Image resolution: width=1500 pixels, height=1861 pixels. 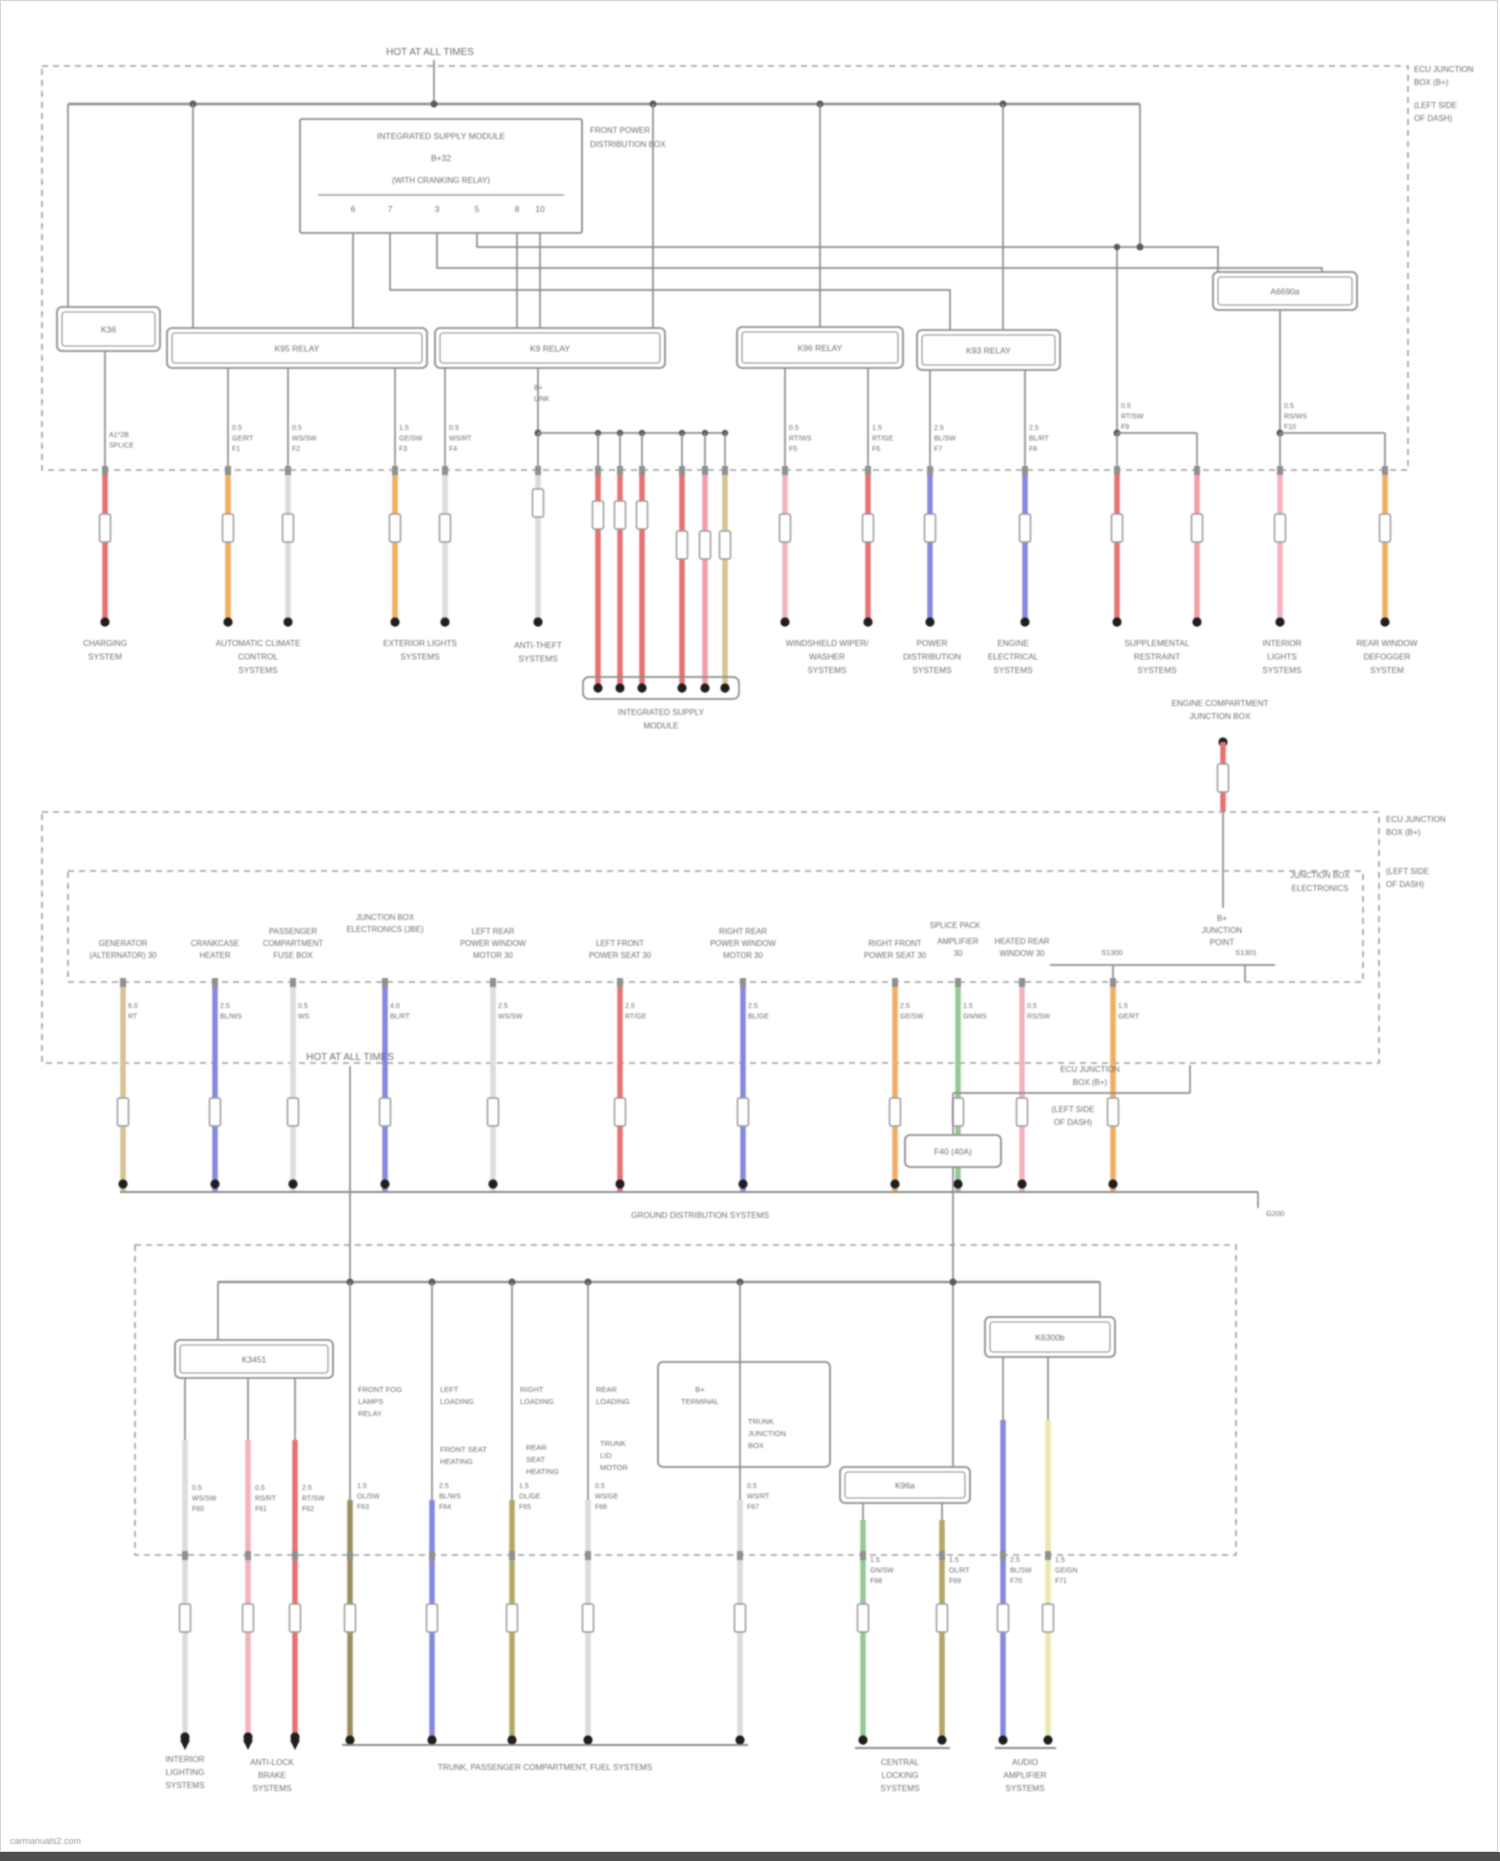 I want to click on label: 7, so click(x=390, y=209).